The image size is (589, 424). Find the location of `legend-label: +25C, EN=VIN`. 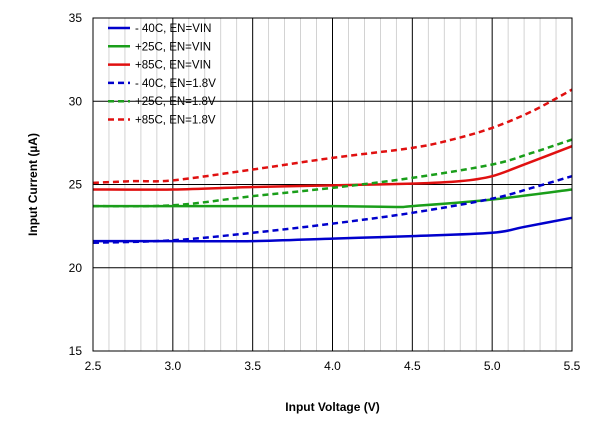

legend-label: +25C, EN=VIN is located at coordinates (173, 47).